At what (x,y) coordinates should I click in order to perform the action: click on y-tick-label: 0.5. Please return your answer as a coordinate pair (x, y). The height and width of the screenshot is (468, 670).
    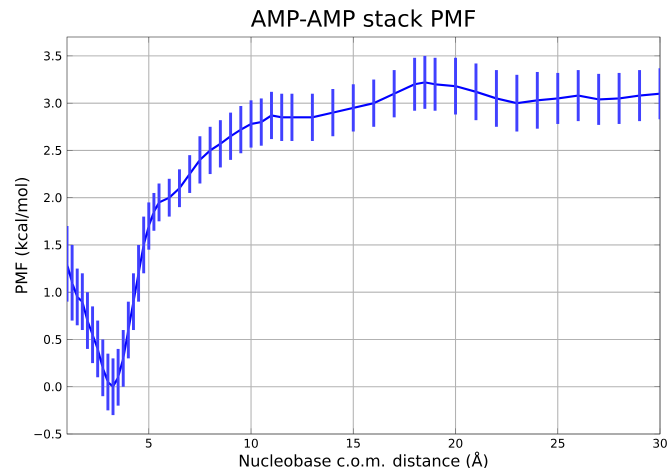
    Looking at the image, I should click on (53, 339).